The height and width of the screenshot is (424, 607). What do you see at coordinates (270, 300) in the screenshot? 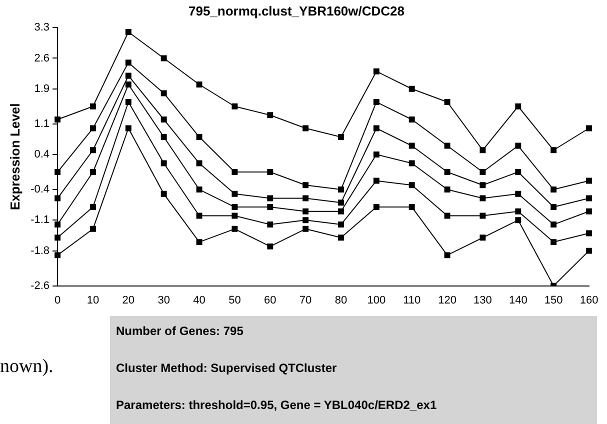
I see `x-tick-label: 60` at bounding box center [270, 300].